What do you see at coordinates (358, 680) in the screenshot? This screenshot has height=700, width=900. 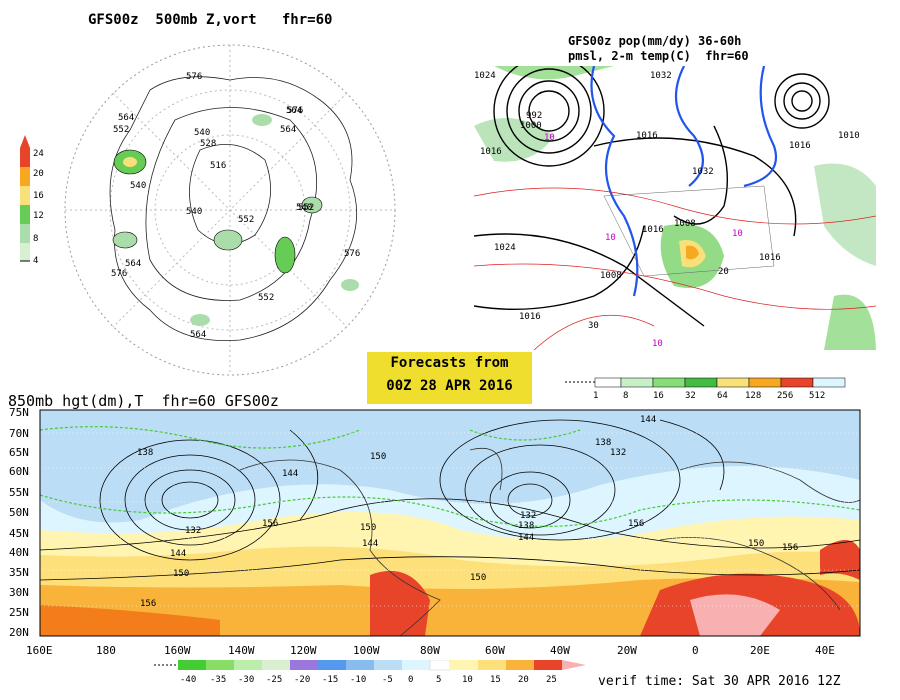 I see `temp-tick: -10` at bounding box center [358, 680].